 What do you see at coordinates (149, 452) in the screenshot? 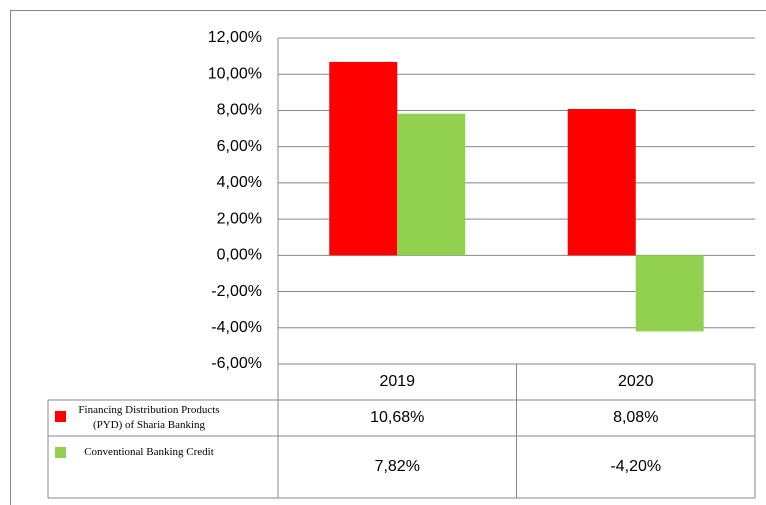
I see `legend-label: Conventional Banking Credit` at bounding box center [149, 452].